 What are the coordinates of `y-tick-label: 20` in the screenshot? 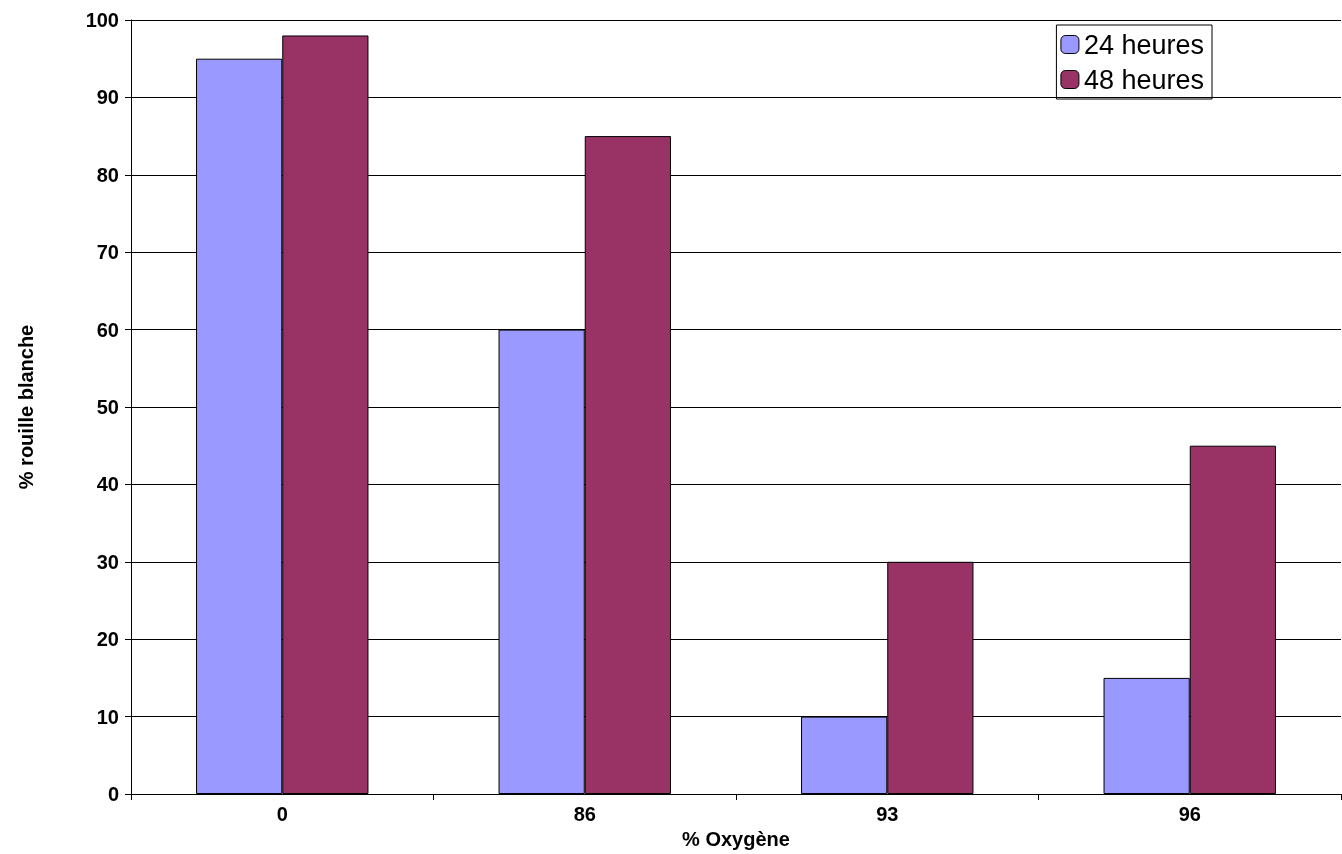 It's located at (107, 639).